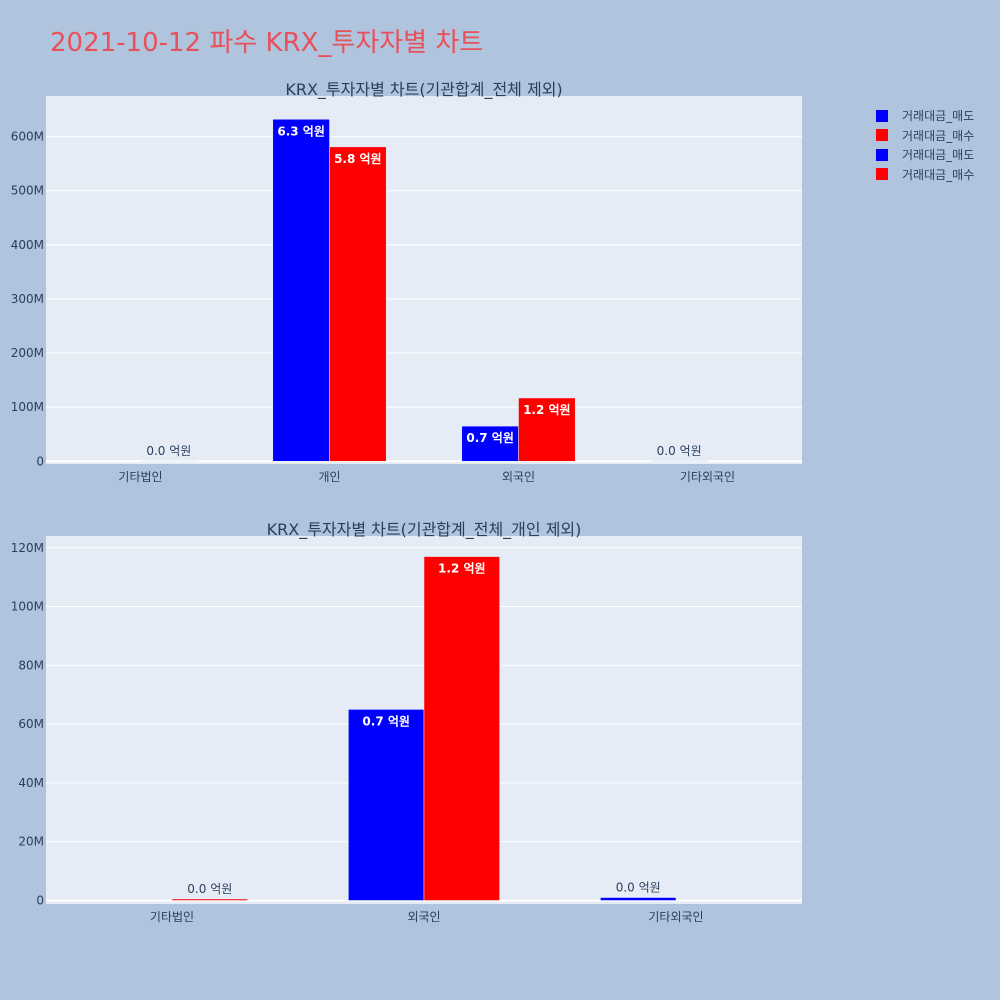 This screenshot has width=1000, height=1000. I want to click on y-tick-label: 400M, so click(27, 245).